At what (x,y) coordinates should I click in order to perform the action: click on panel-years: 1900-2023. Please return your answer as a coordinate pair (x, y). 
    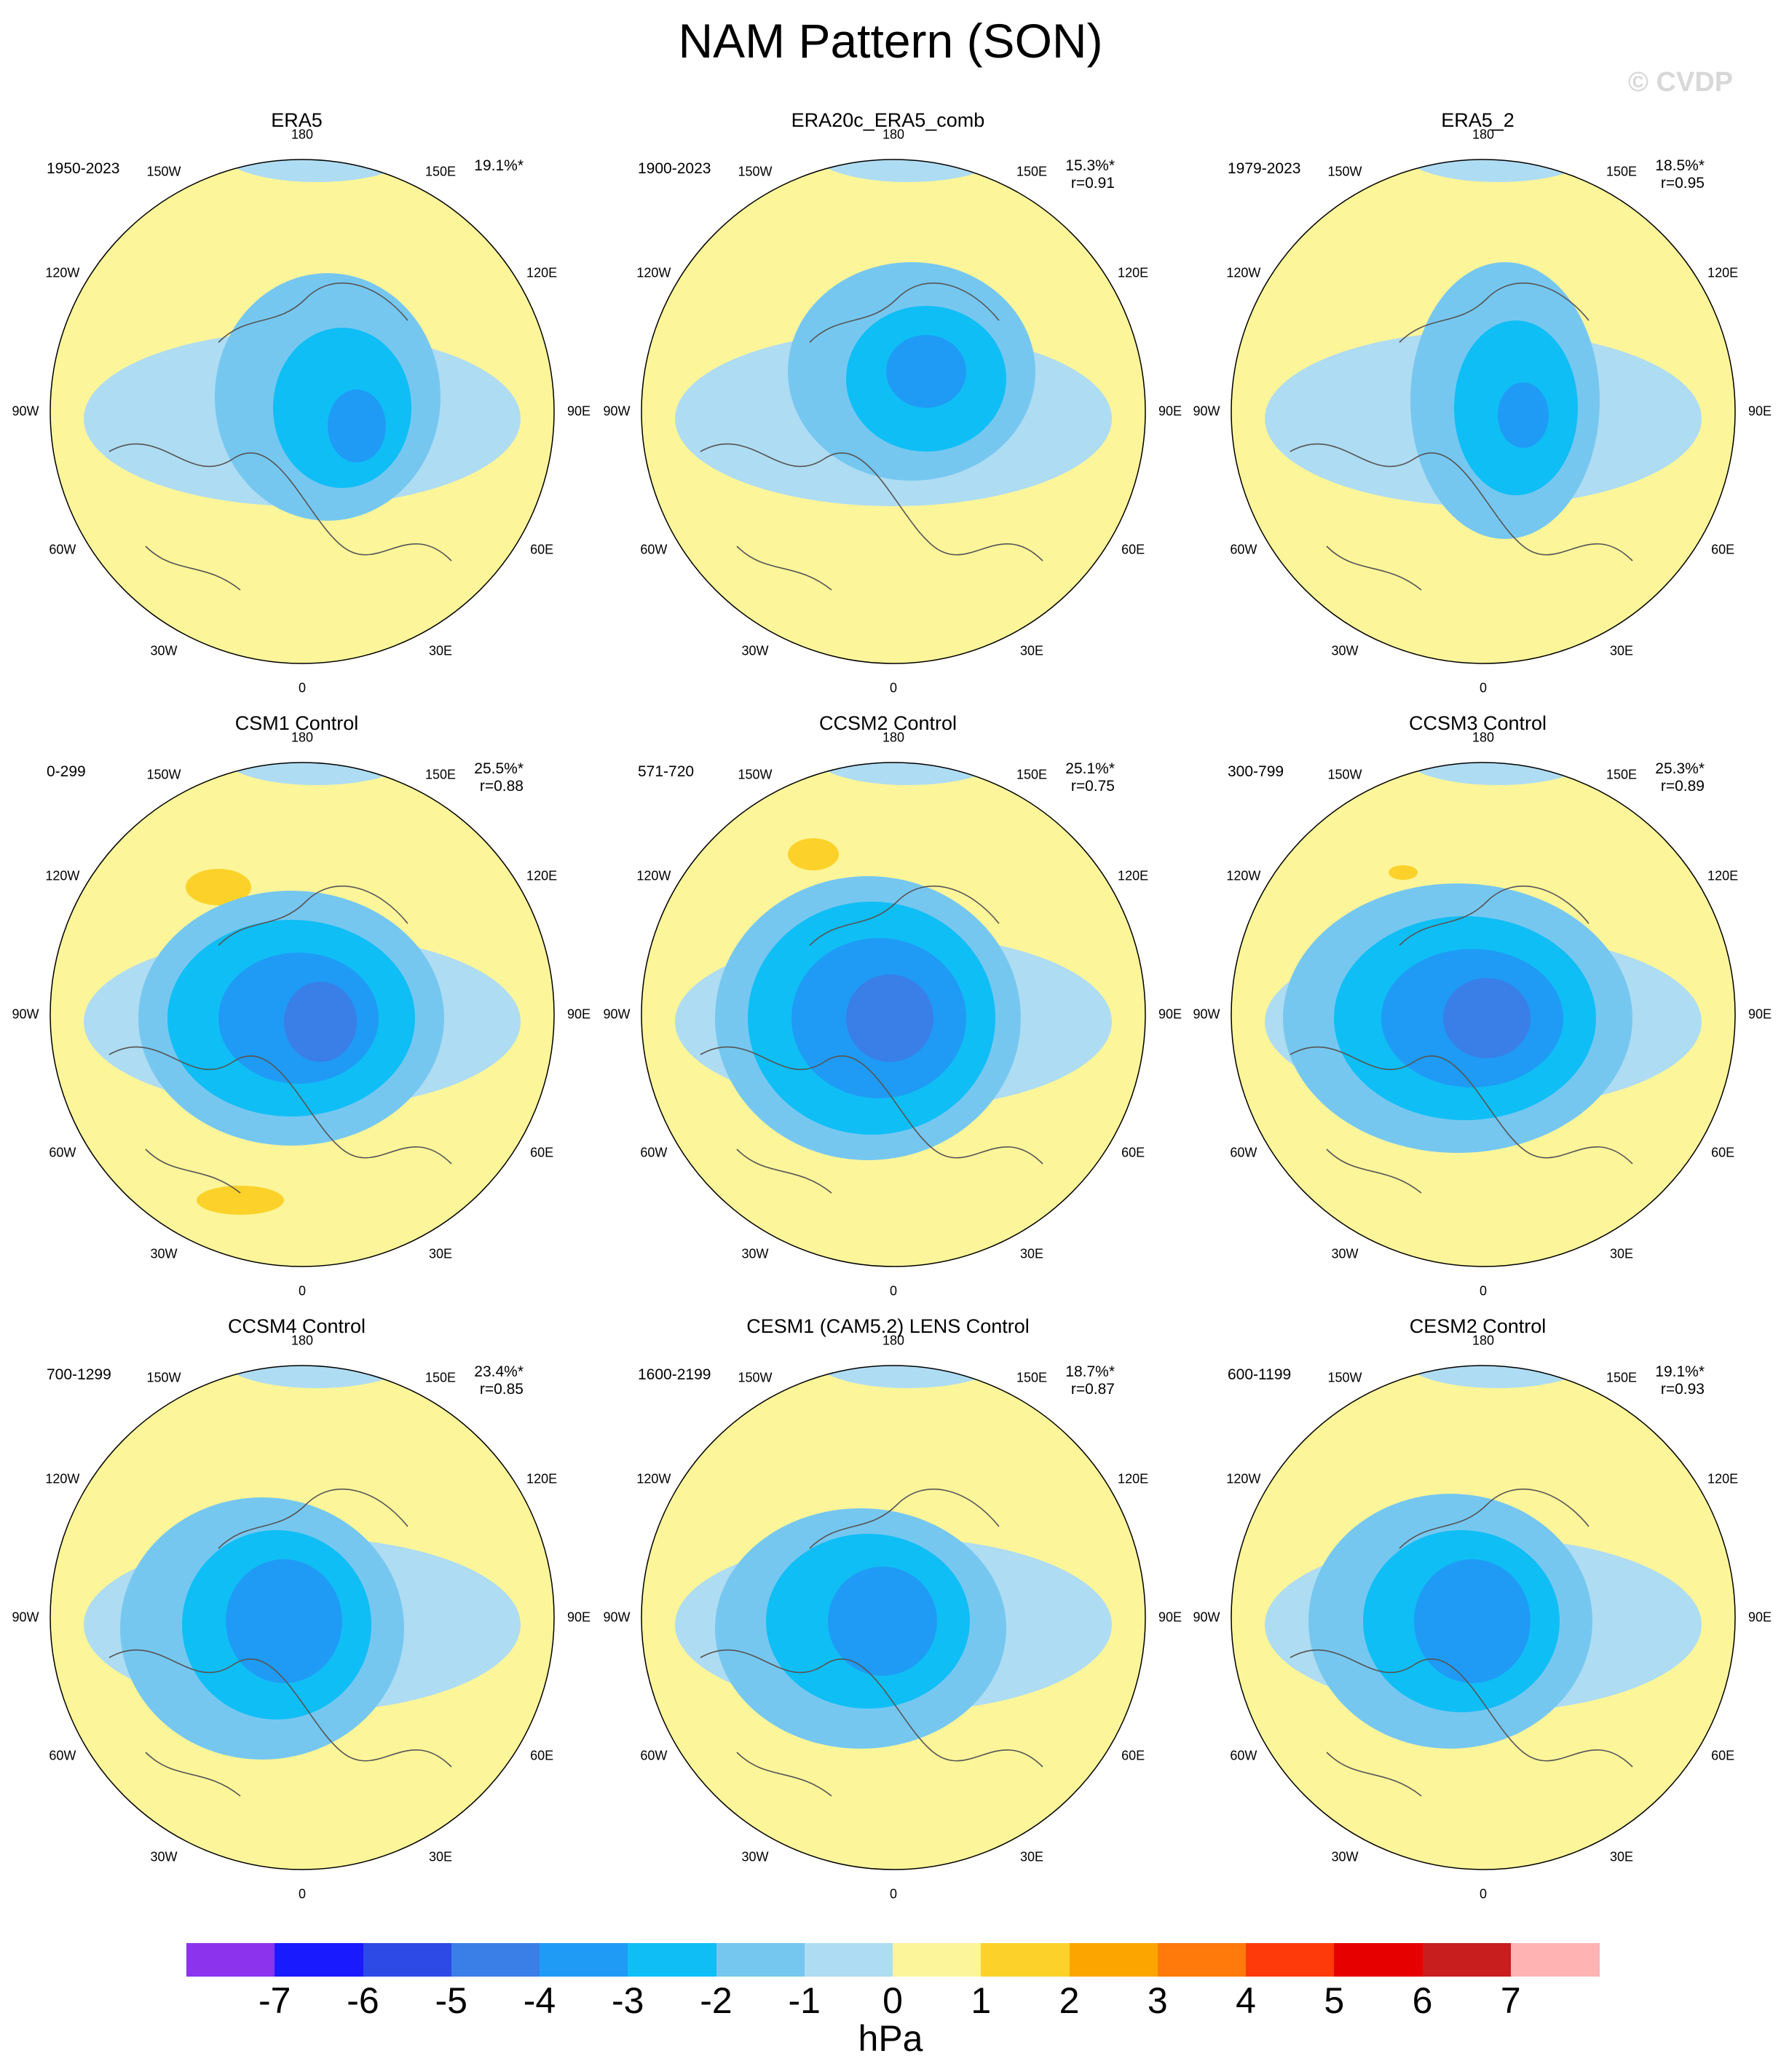
    Looking at the image, I should click on (674, 168).